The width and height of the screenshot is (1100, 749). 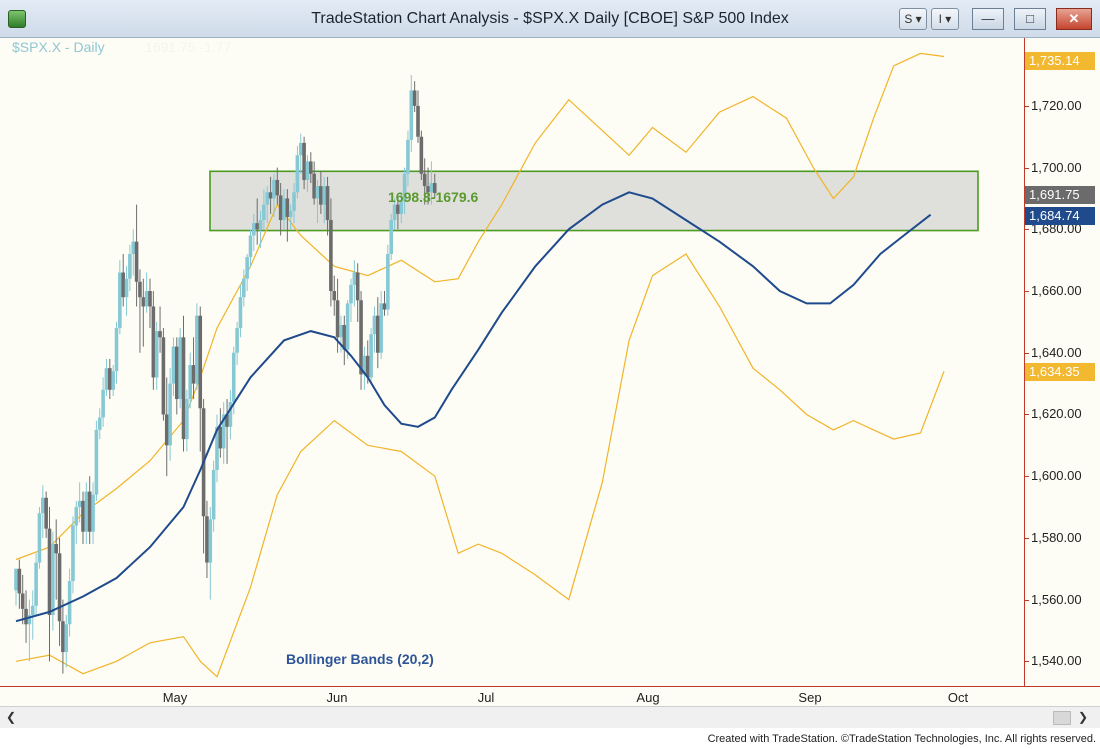 What do you see at coordinates (913, 19) in the screenshot?
I see `styles-menu-button: S ▾` at bounding box center [913, 19].